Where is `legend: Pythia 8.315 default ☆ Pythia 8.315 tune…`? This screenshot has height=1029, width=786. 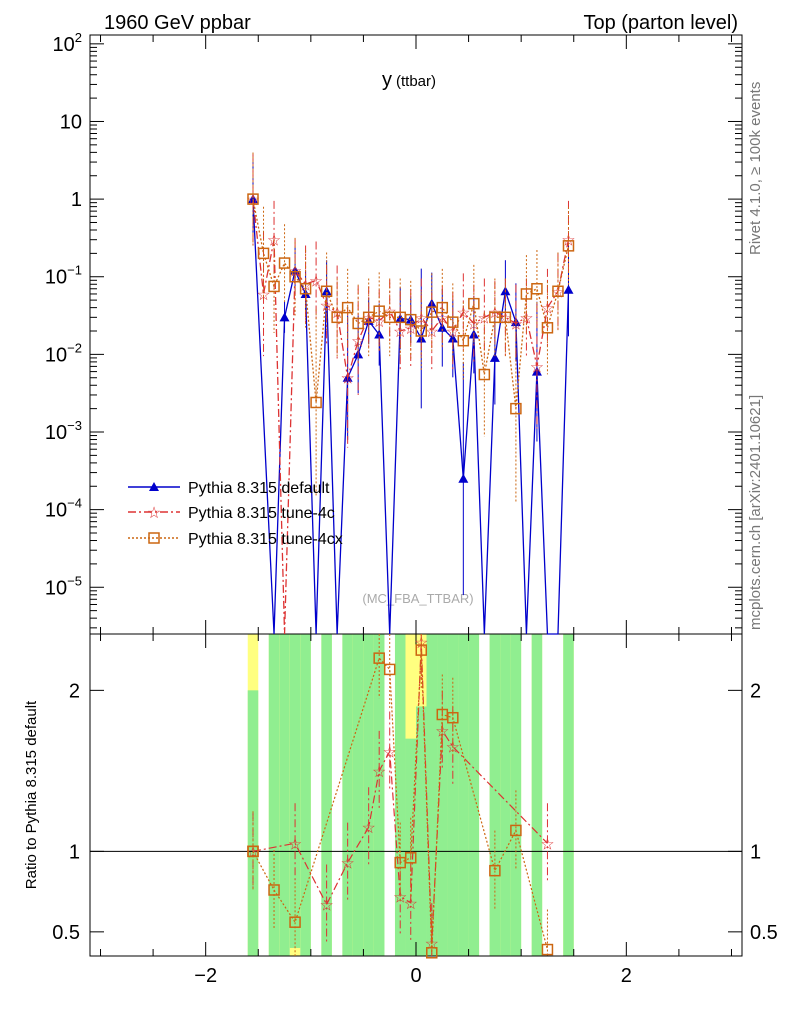
legend: Pythia 8.315 default ☆ Pythia 8.315 tune… is located at coordinates (235, 514).